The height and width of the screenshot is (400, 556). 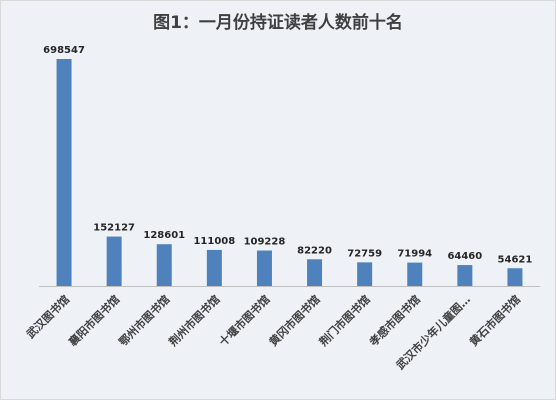 I want to click on category-label: 孝感市图书馆, so click(x=394, y=320).